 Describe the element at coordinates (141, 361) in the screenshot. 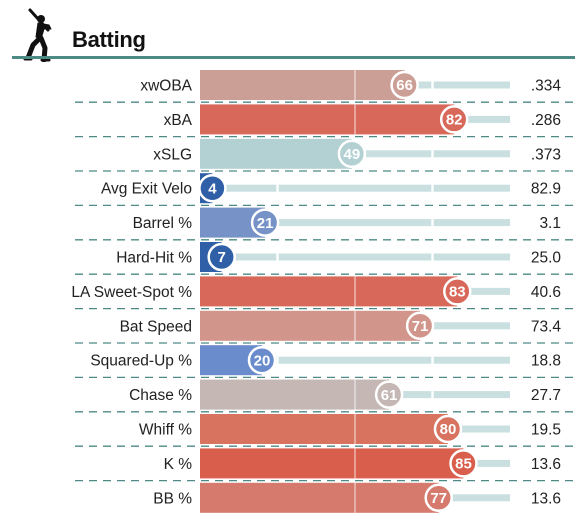

I see `metric-label: Squared-Up %` at that location.